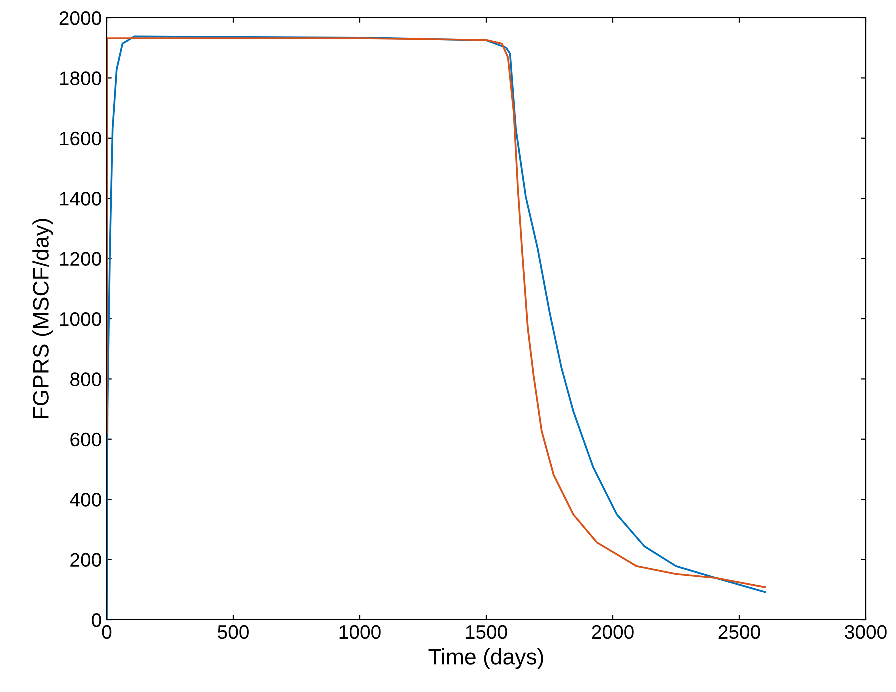 The width and height of the screenshot is (896, 692). I want to click on x-axis-title: Time (days), so click(486, 659).